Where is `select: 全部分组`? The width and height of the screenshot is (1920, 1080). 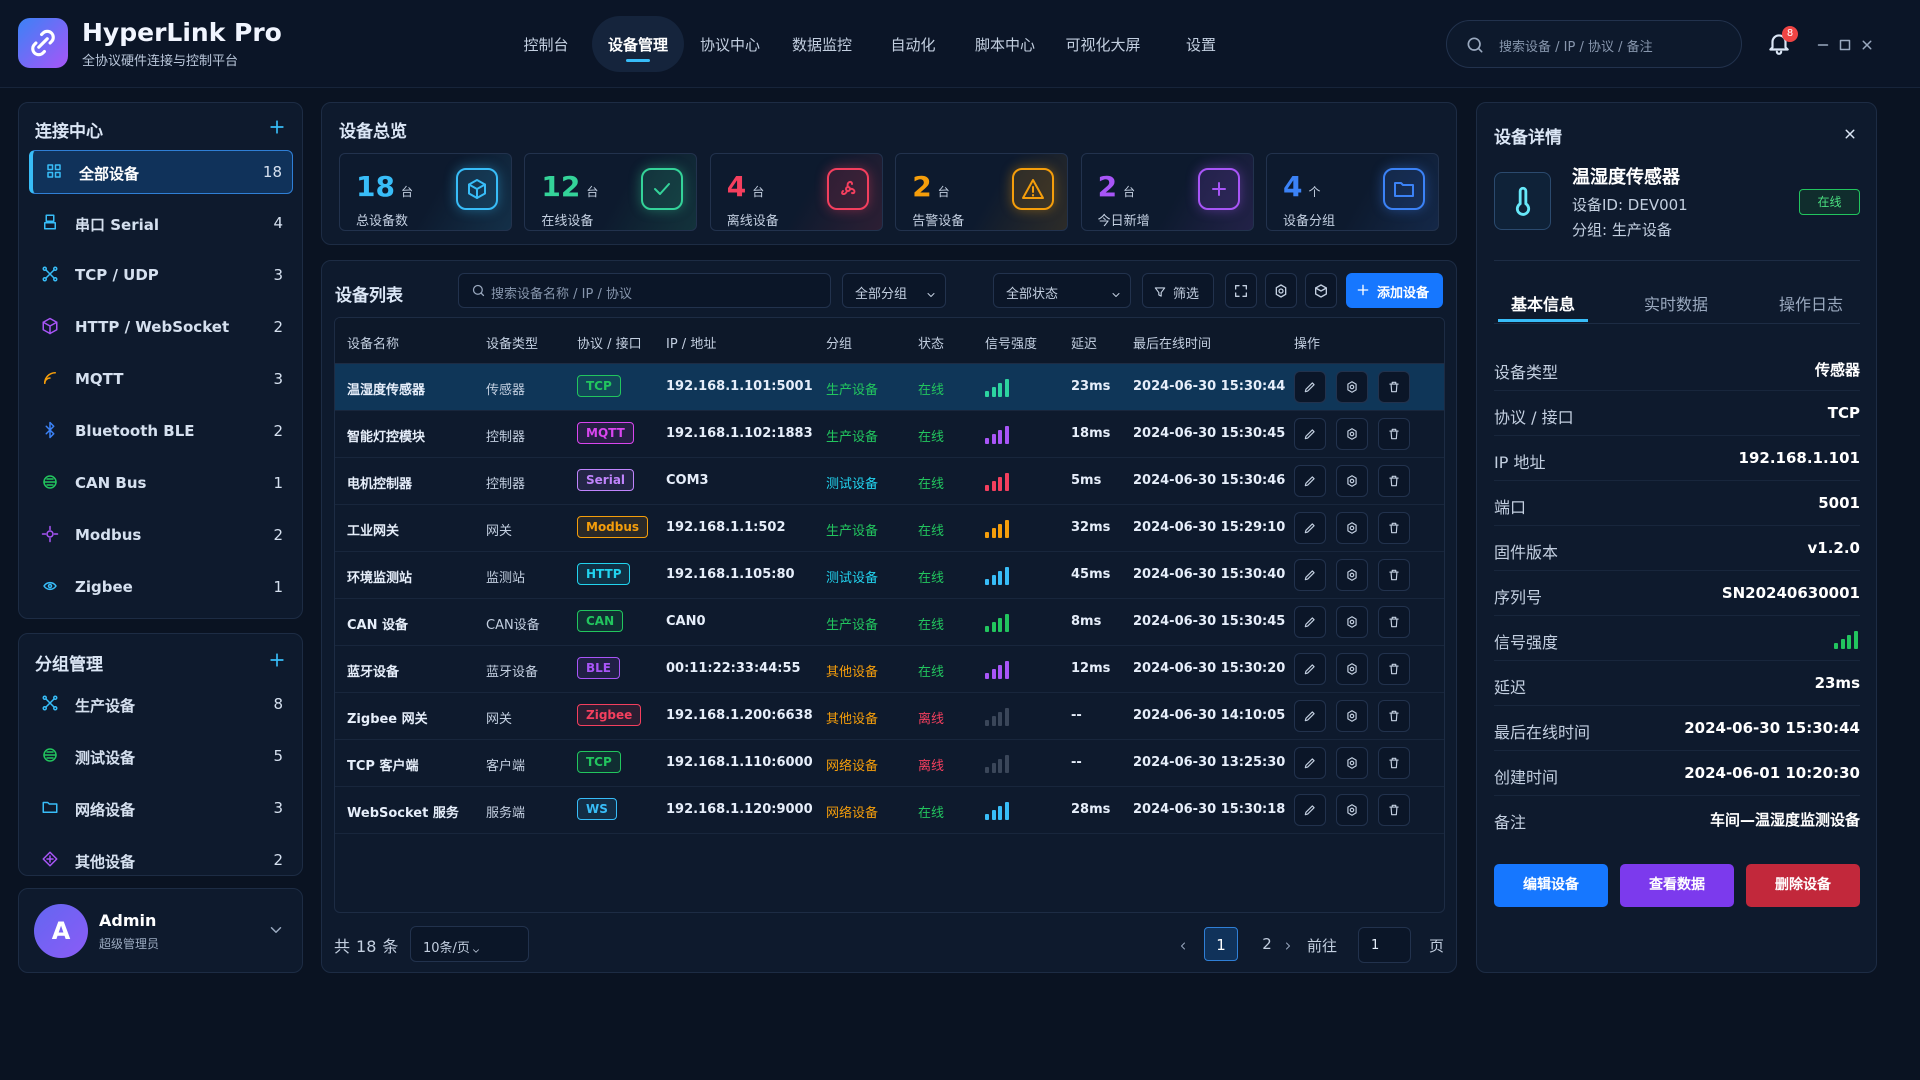
select: 全部分组 is located at coordinates (894, 290).